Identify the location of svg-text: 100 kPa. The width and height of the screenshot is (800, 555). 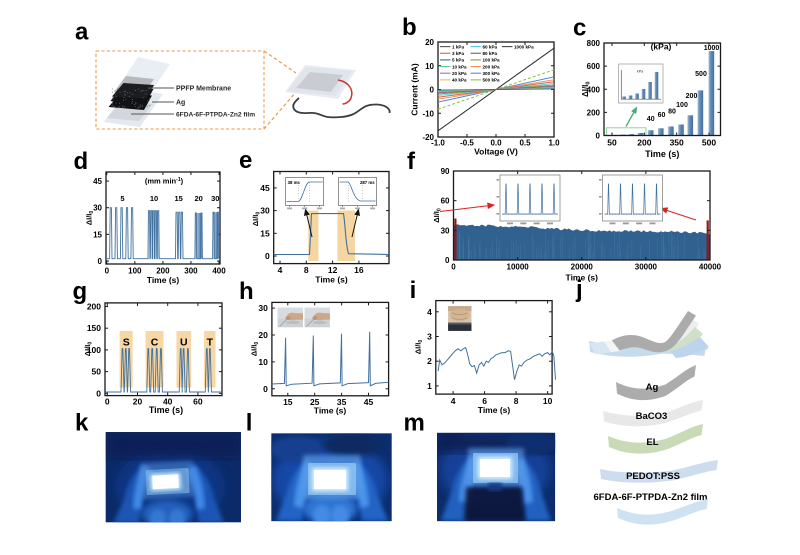
(492, 60).